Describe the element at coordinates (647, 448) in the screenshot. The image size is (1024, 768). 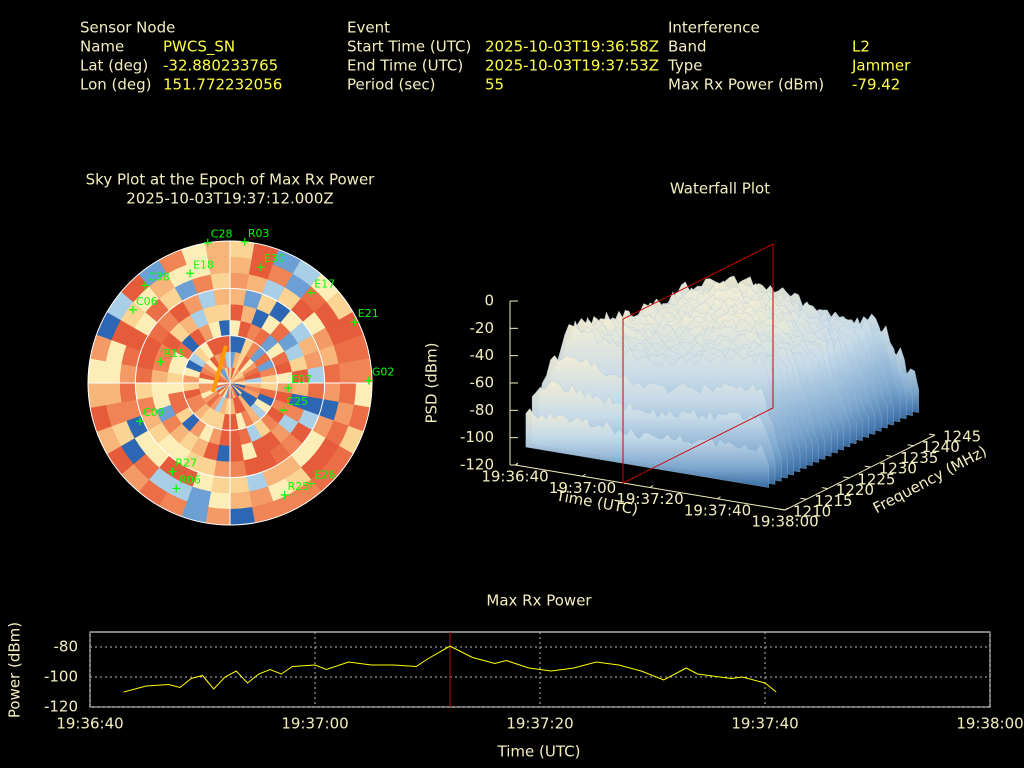
I see `waterfall-surface` at that location.